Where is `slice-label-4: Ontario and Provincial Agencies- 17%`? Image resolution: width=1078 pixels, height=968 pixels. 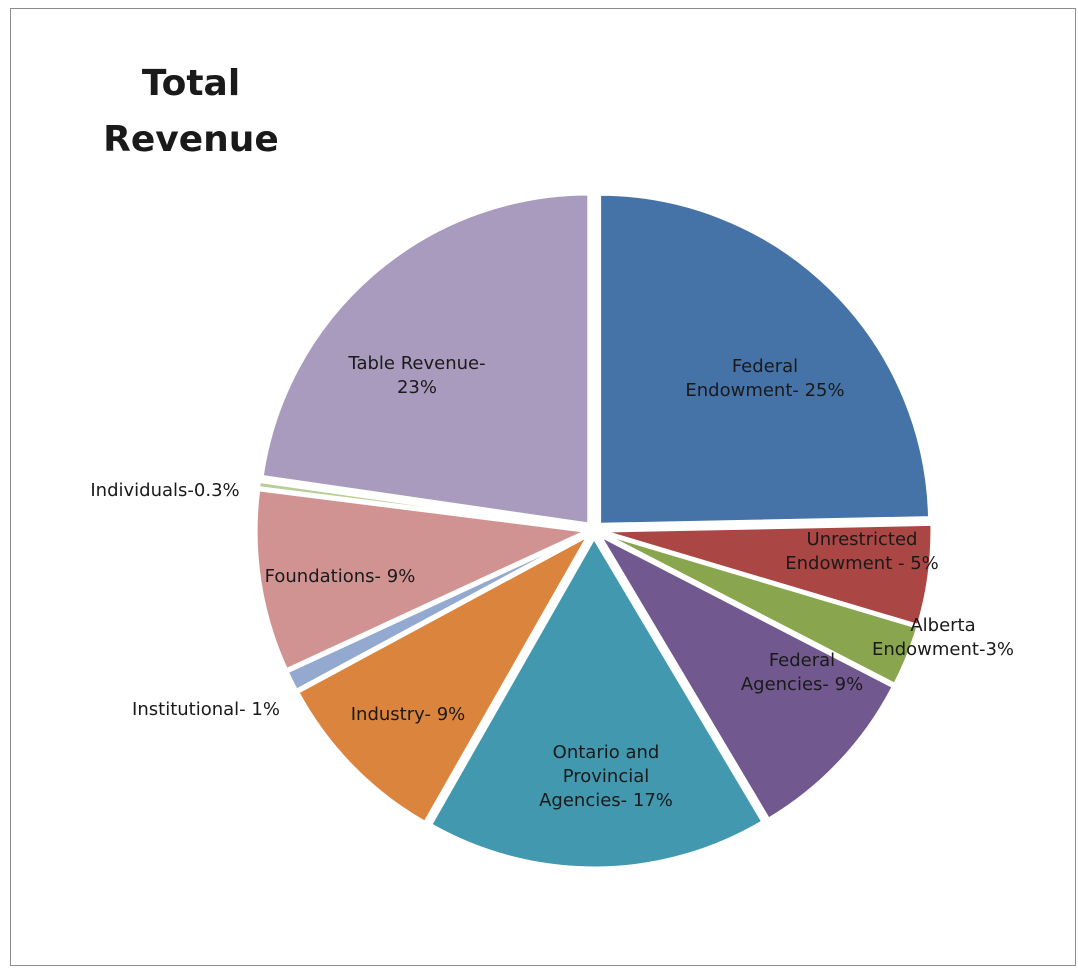
slice-label-4: Ontario and Provincial Agencies- 17% is located at coordinates (606, 776).